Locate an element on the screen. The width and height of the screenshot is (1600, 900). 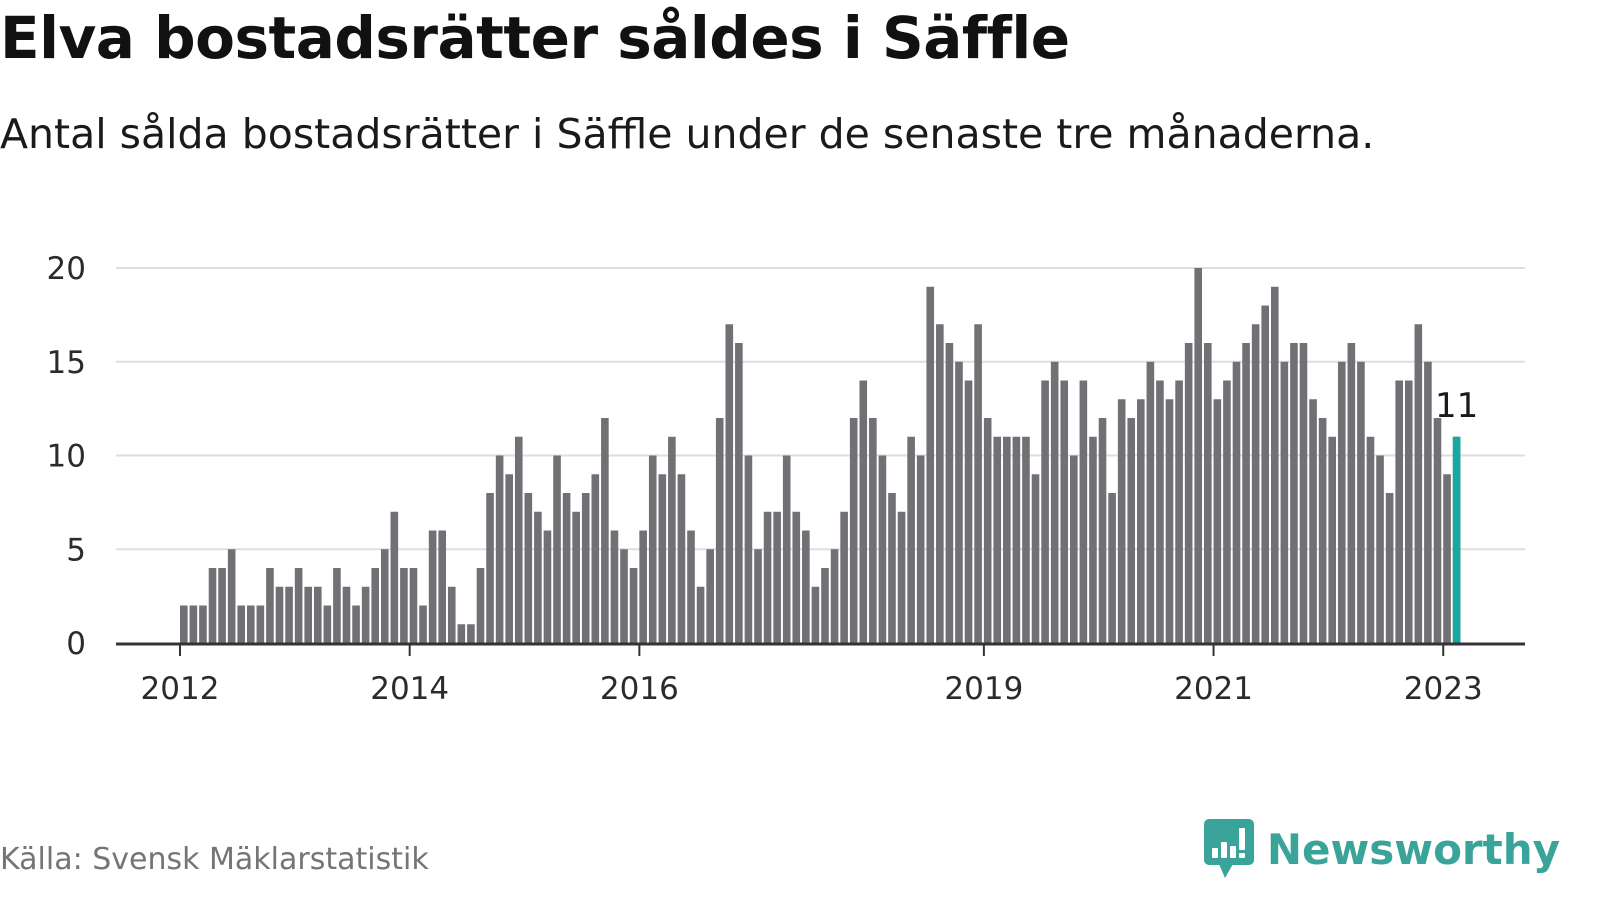
highlight-bar is located at coordinates (1456, 539).